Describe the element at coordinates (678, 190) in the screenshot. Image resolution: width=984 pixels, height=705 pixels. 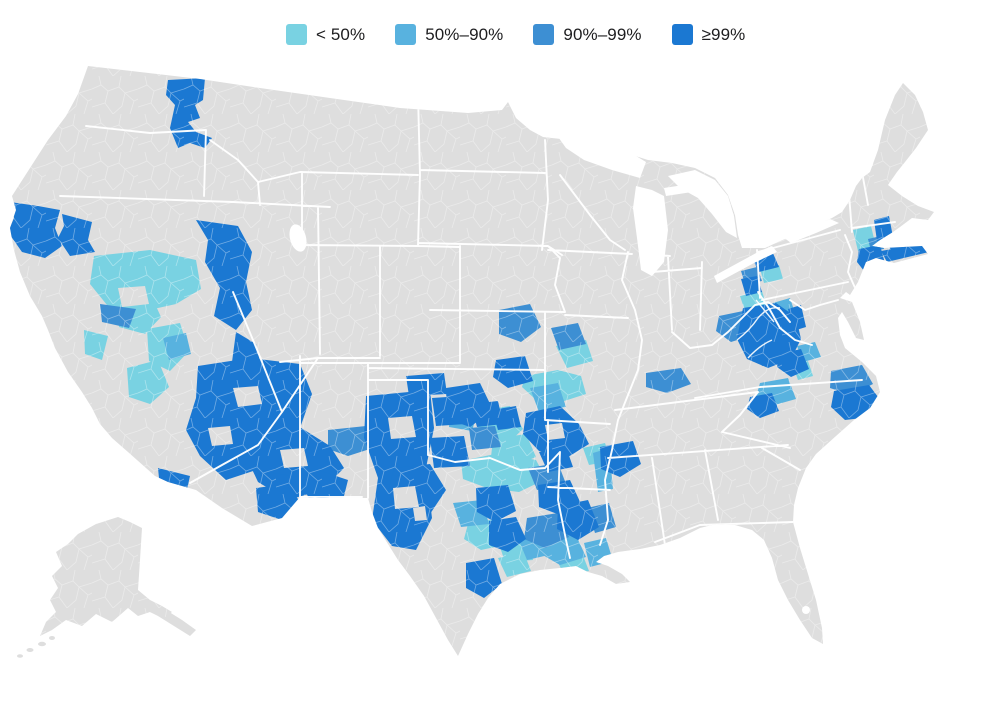
I see `straits-of-mackinac` at that location.